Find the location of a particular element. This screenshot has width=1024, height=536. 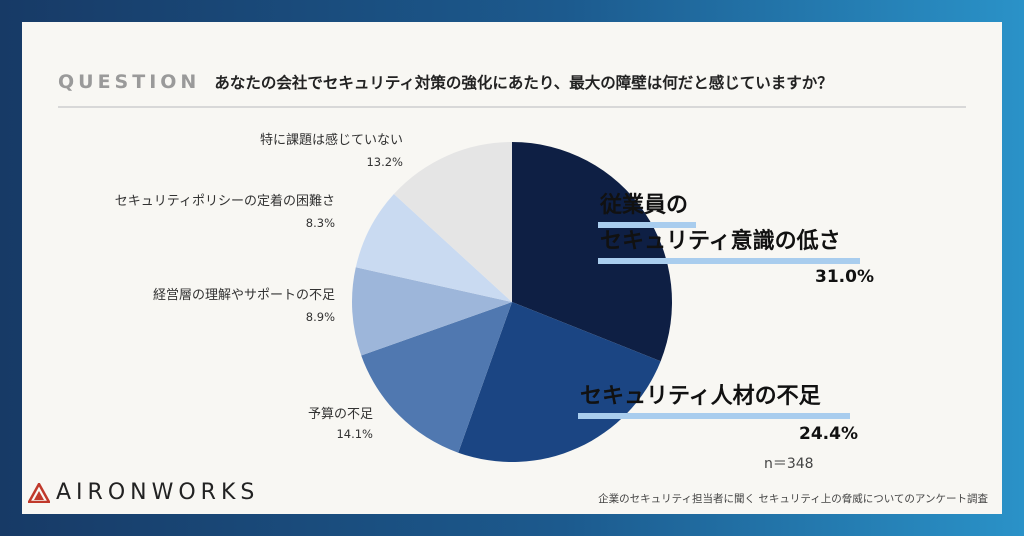

source-note: 企業のセキュリティ担当者に聞く セキュリティ上の脅威についてのアンケート調査 is located at coordinates (793, 499).